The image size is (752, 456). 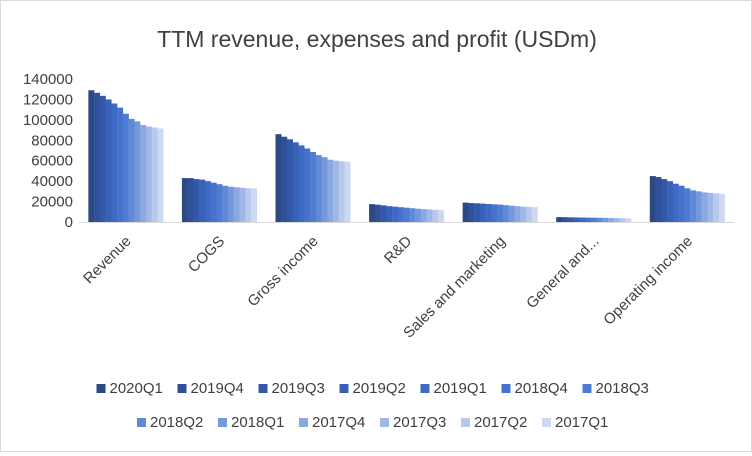 What do you see at coordinates (648, 281) in the screenshot?
I see `x-tick-label: Operating income` at bounding box center [648, 281].